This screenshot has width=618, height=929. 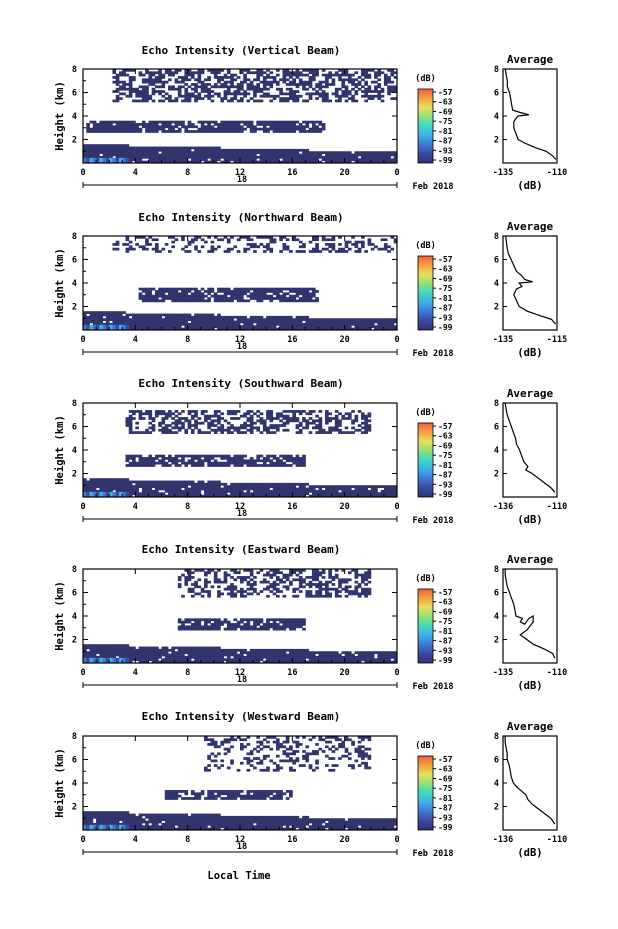 I want to click on average-title: Average, so click(x=530, y=226).